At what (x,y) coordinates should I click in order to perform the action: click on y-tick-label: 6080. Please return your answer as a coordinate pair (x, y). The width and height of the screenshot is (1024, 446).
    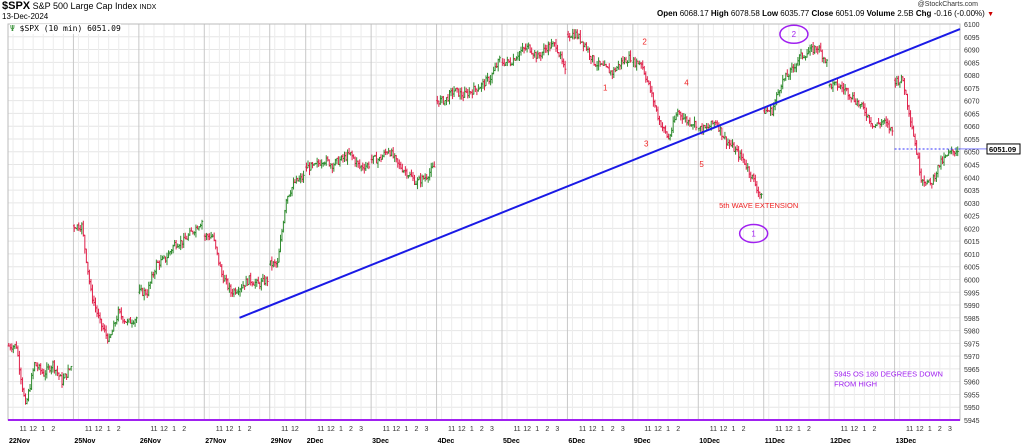
    Looking at the image, I should click on (972, 76).